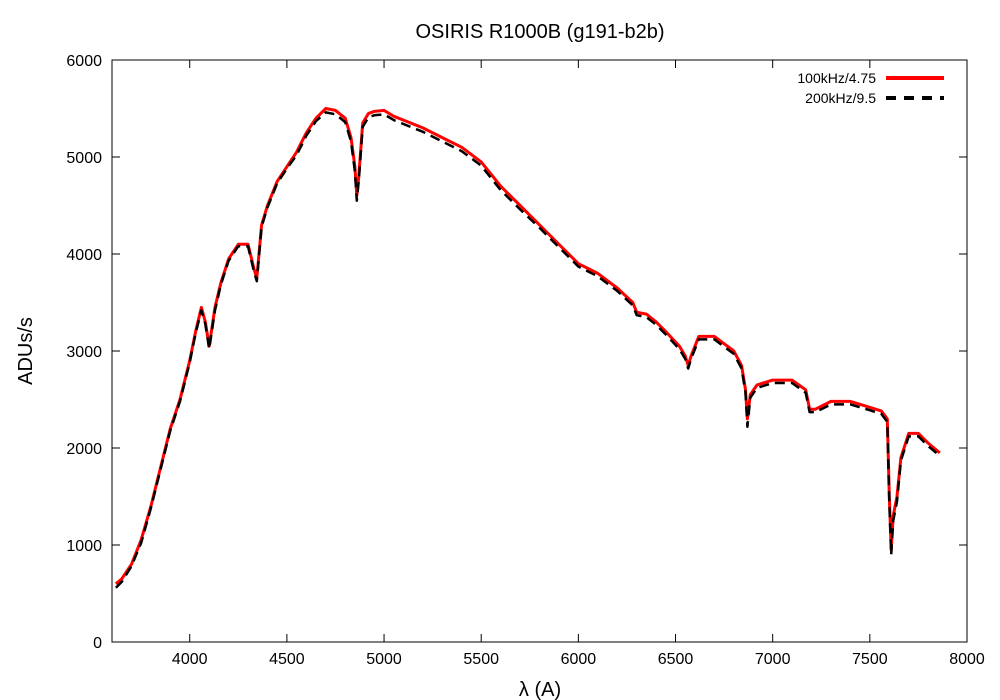  Describe the element at coordinates (84, 352) in the screenshot. I see `y-tick-label: 3000` at that location.